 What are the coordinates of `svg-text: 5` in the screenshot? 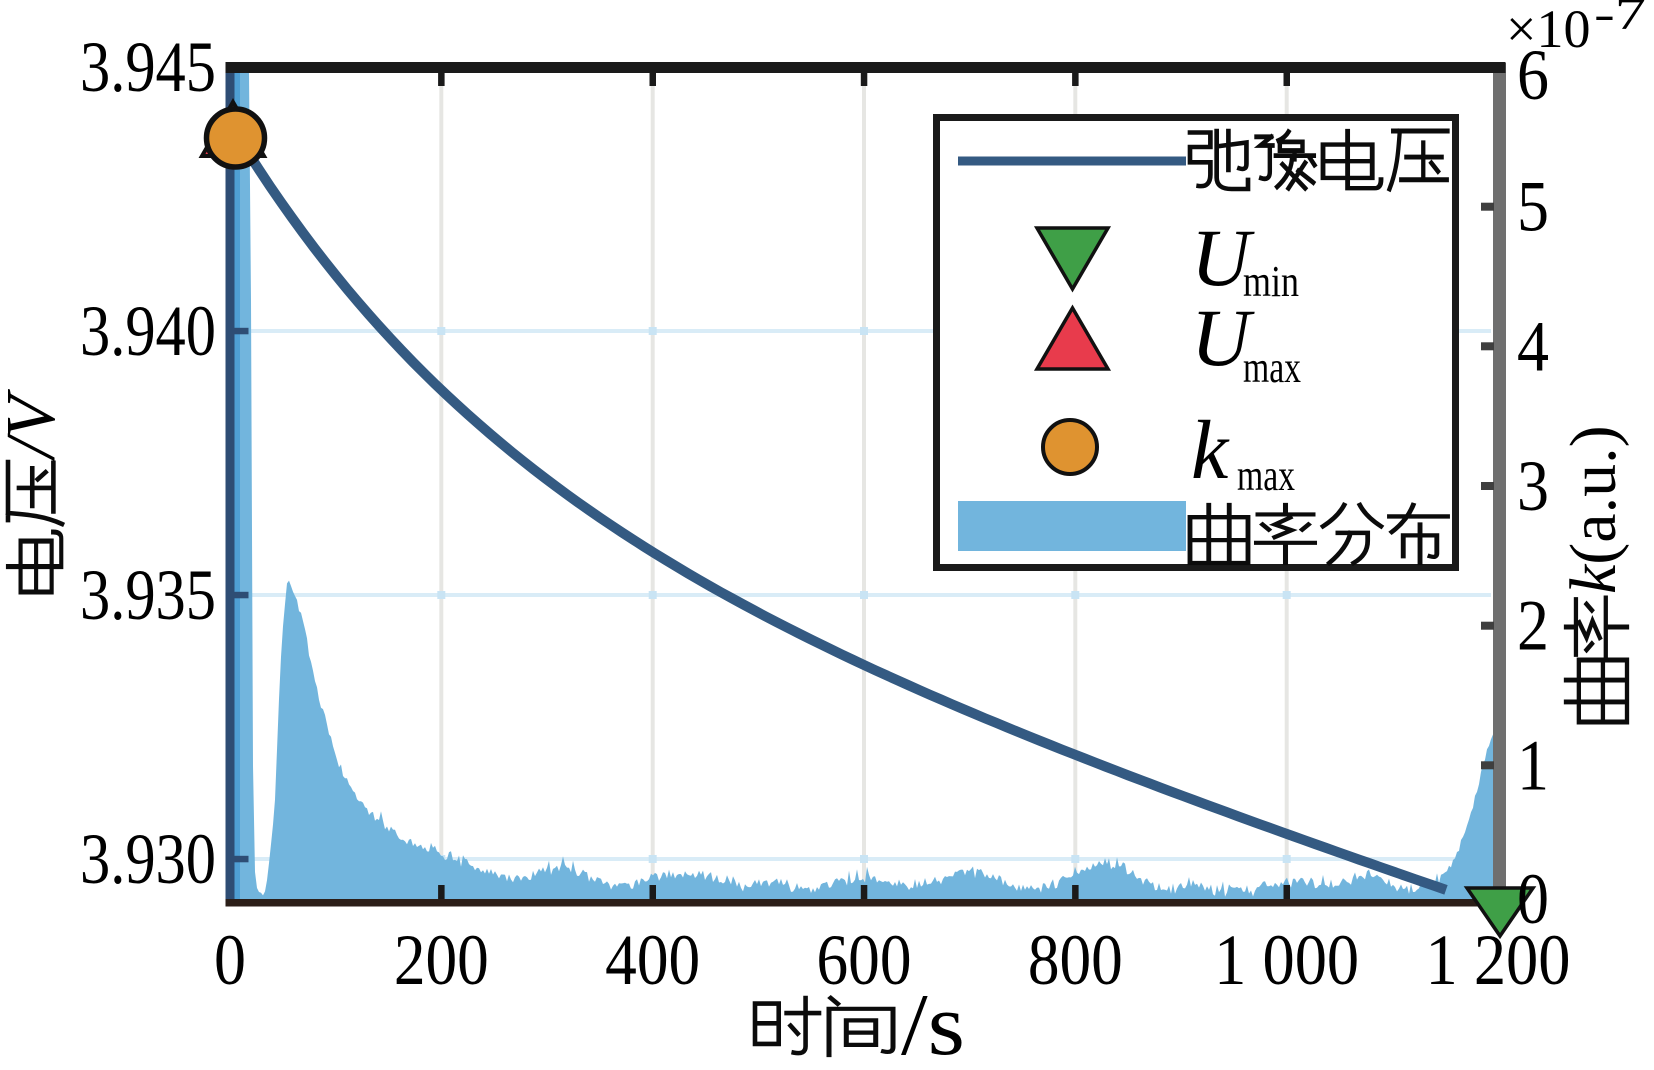 It's located at (1533, 207).